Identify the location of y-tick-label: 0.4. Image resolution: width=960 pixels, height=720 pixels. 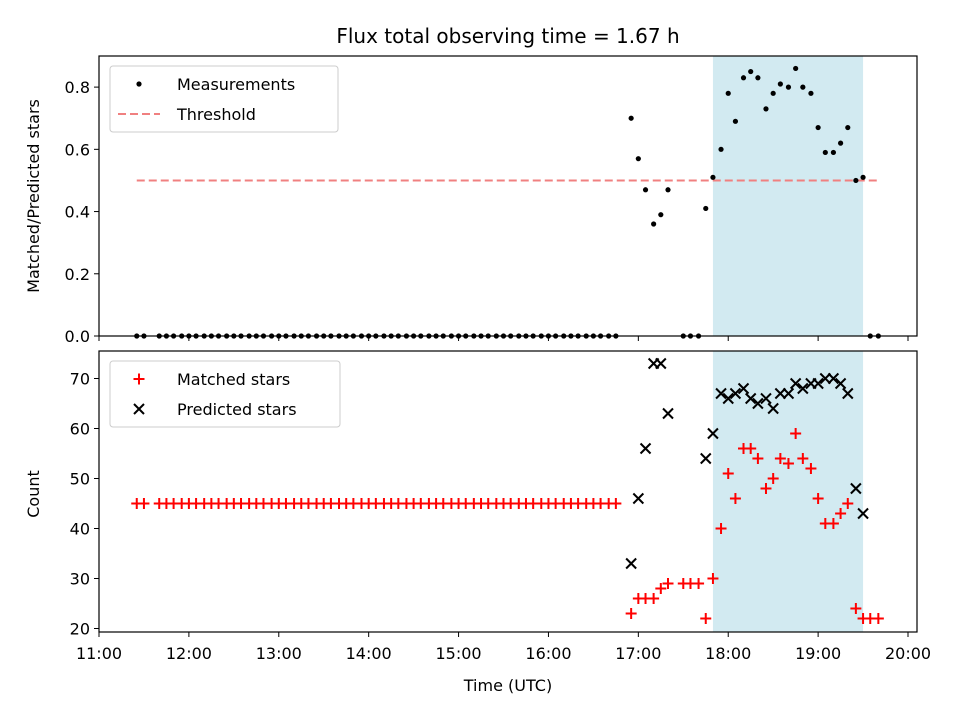
(77, 212).